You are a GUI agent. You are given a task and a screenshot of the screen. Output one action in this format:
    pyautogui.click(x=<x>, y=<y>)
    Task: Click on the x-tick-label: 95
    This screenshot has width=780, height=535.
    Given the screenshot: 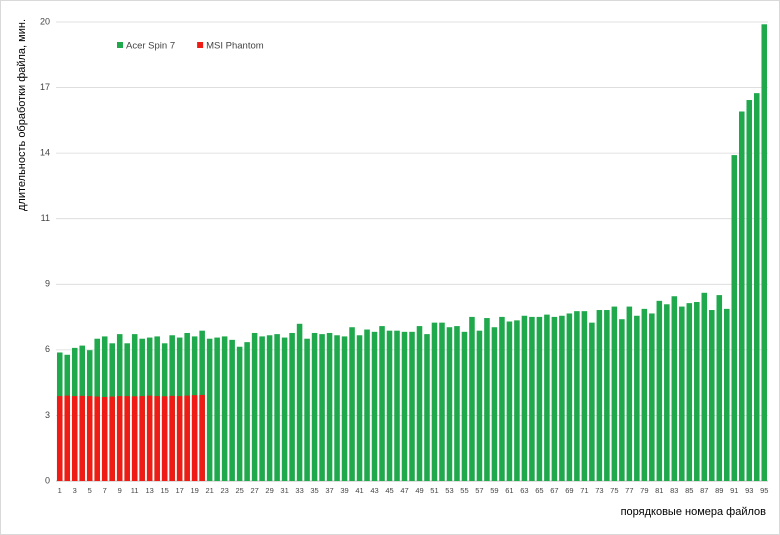 What is the action you would take?
    pyautogui.click(x=764, y=490)
    